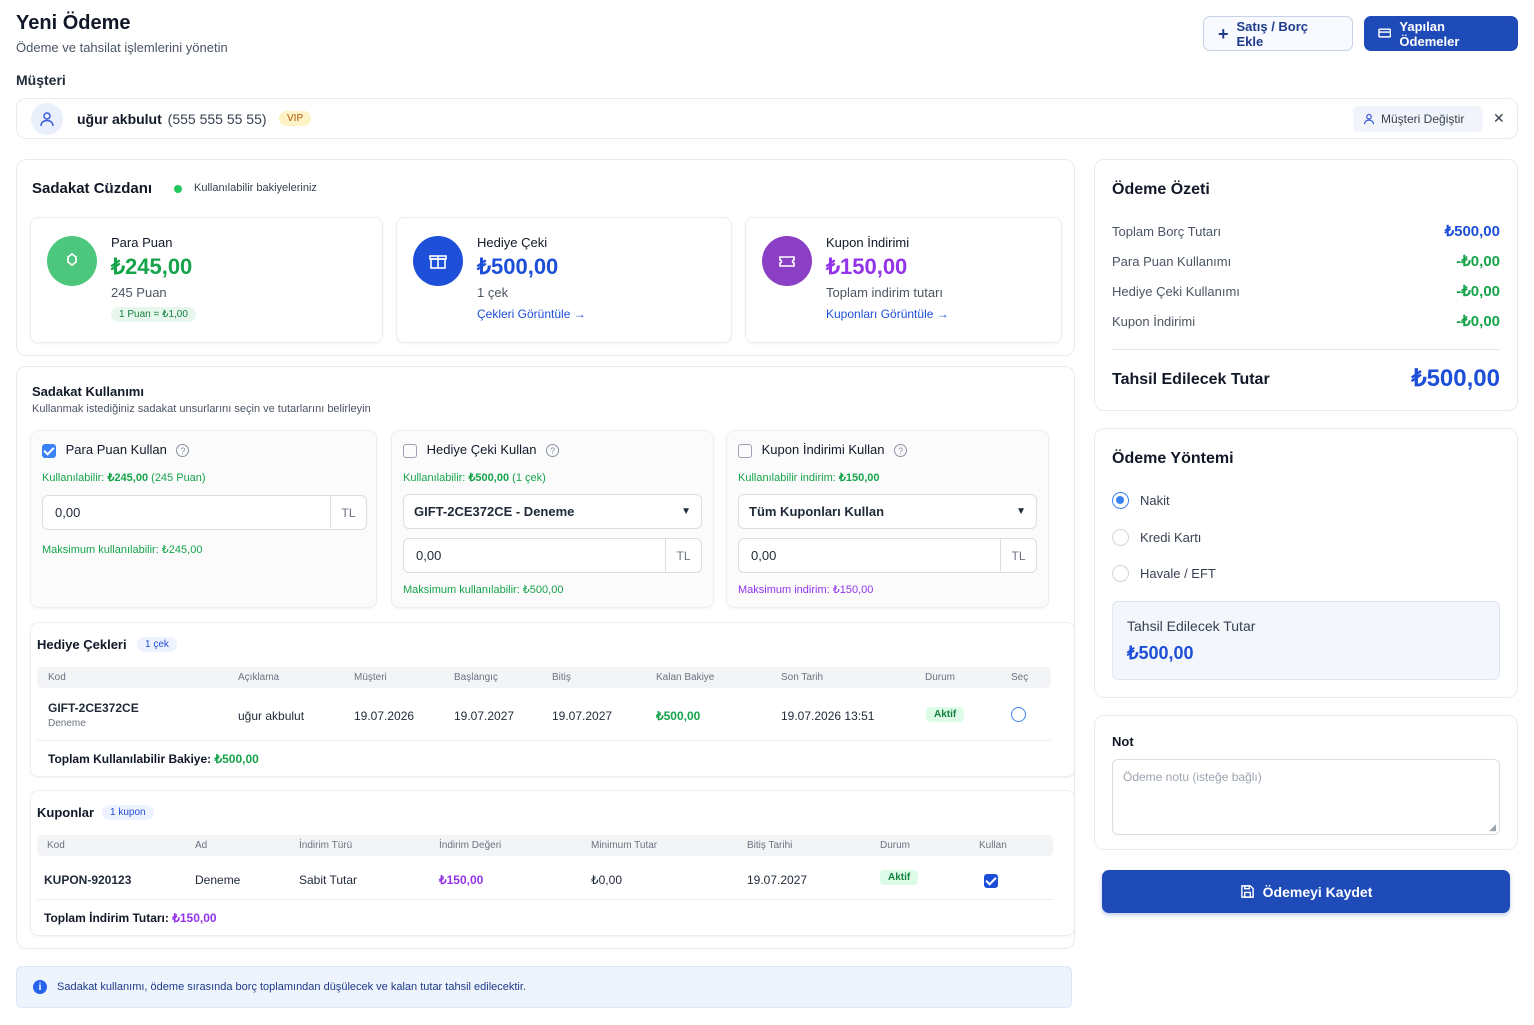 The height and width of the screenshot is (1025, 1534). I want to click on change-customer-button: Müşteri Değiştir, so click(1418, 119).